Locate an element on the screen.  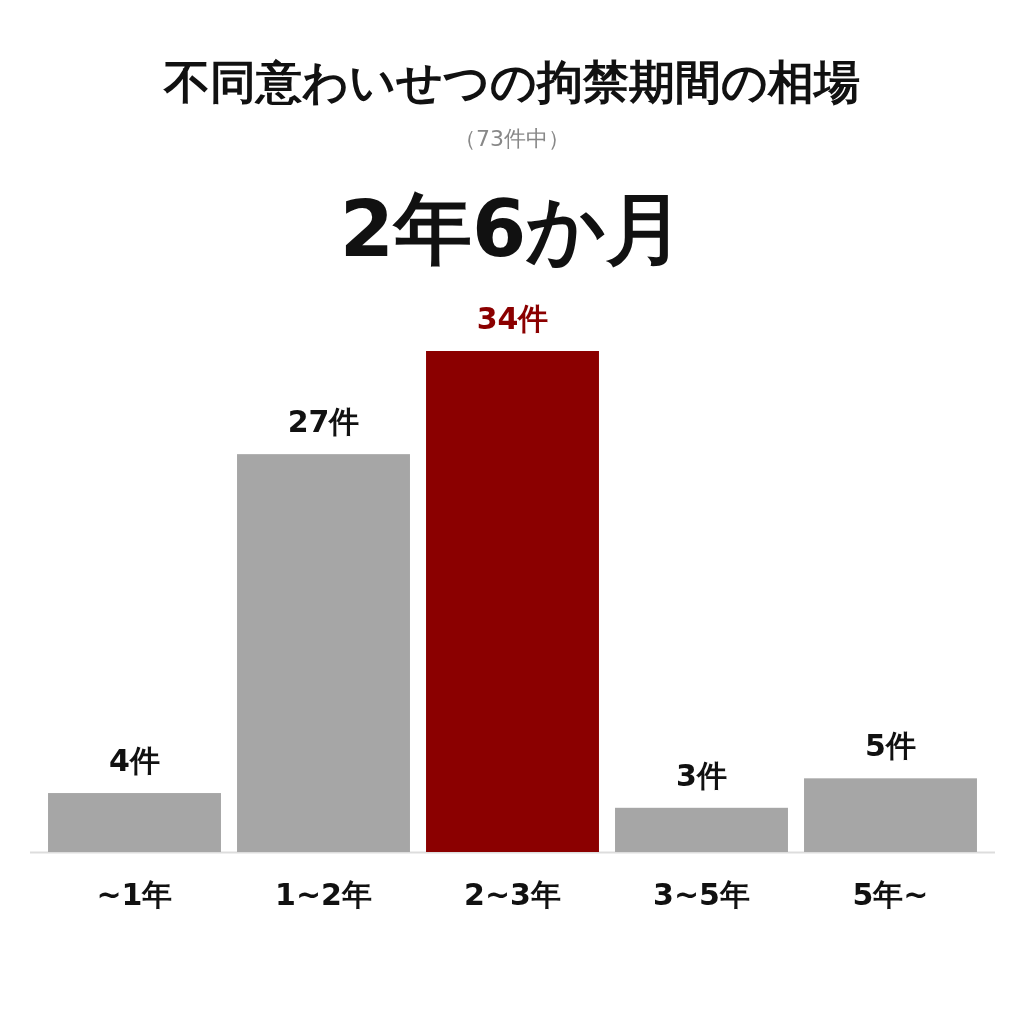
value-label: 3件 is located at coordinates (701, 775).